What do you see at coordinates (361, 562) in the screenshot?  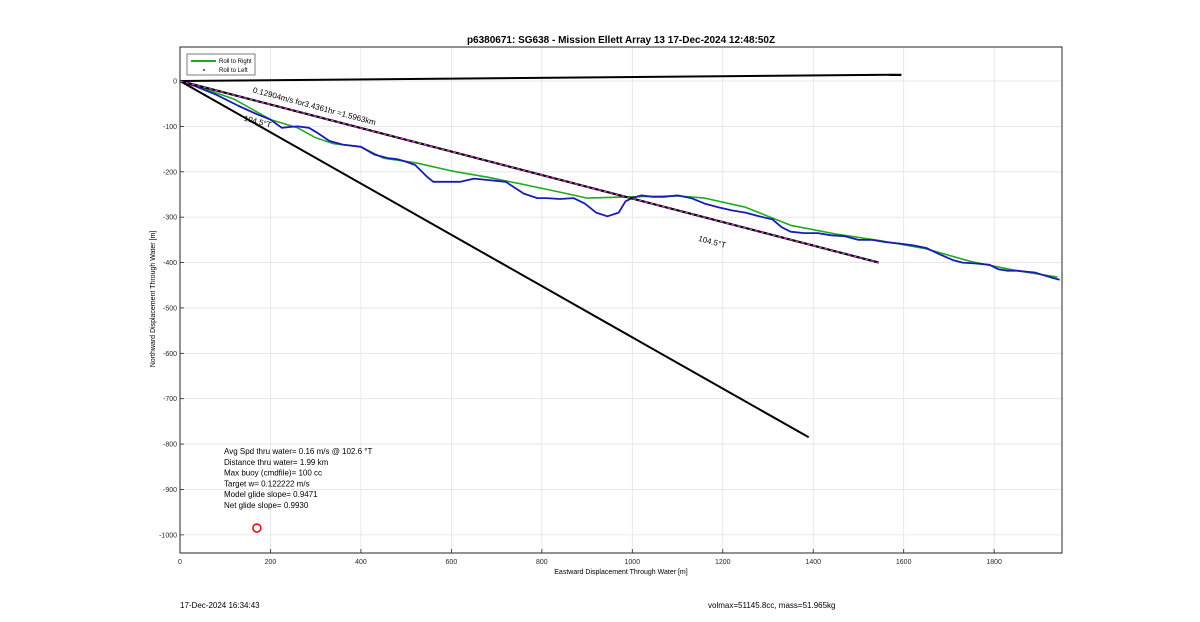 I see `x-tick-label: 400` at bounding box center [361, 562].